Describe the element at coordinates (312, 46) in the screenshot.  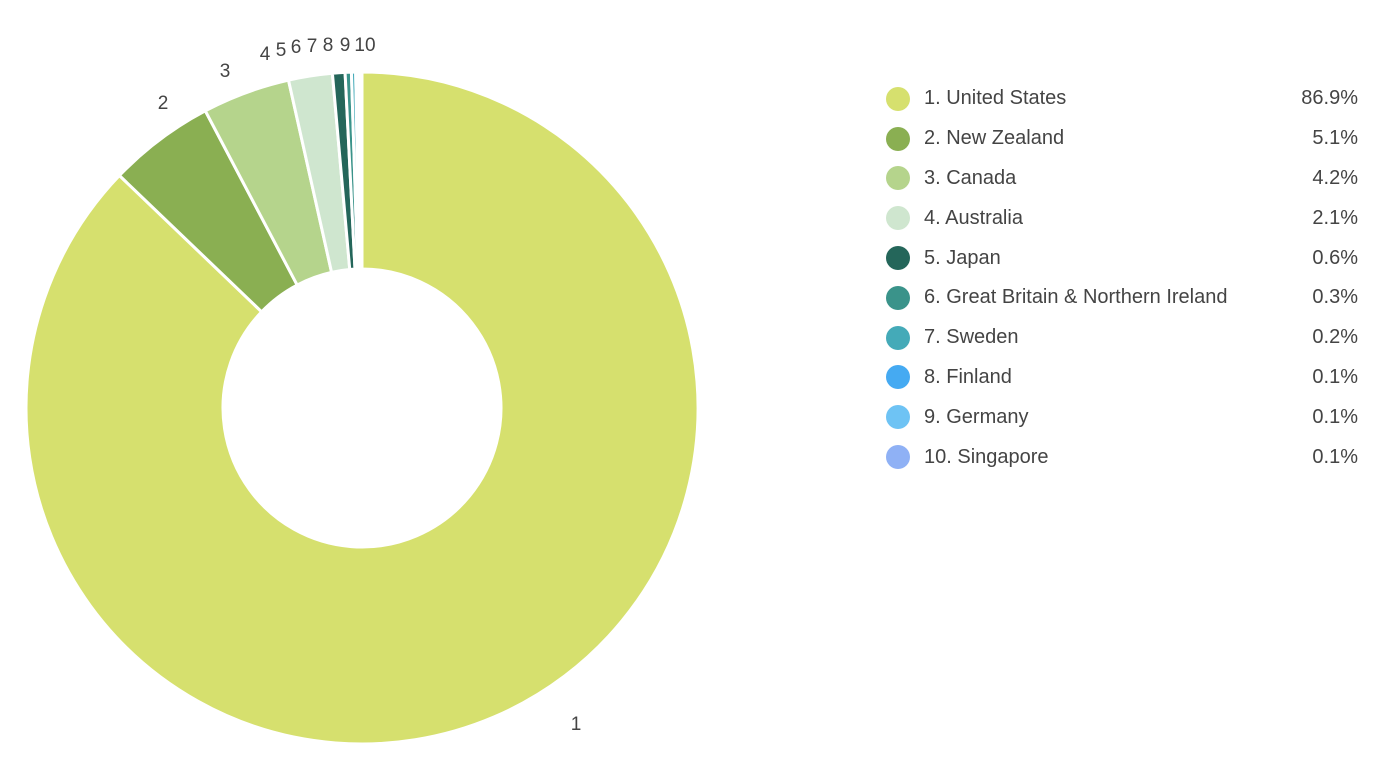
I see `slice-label-7: 7` at that location.